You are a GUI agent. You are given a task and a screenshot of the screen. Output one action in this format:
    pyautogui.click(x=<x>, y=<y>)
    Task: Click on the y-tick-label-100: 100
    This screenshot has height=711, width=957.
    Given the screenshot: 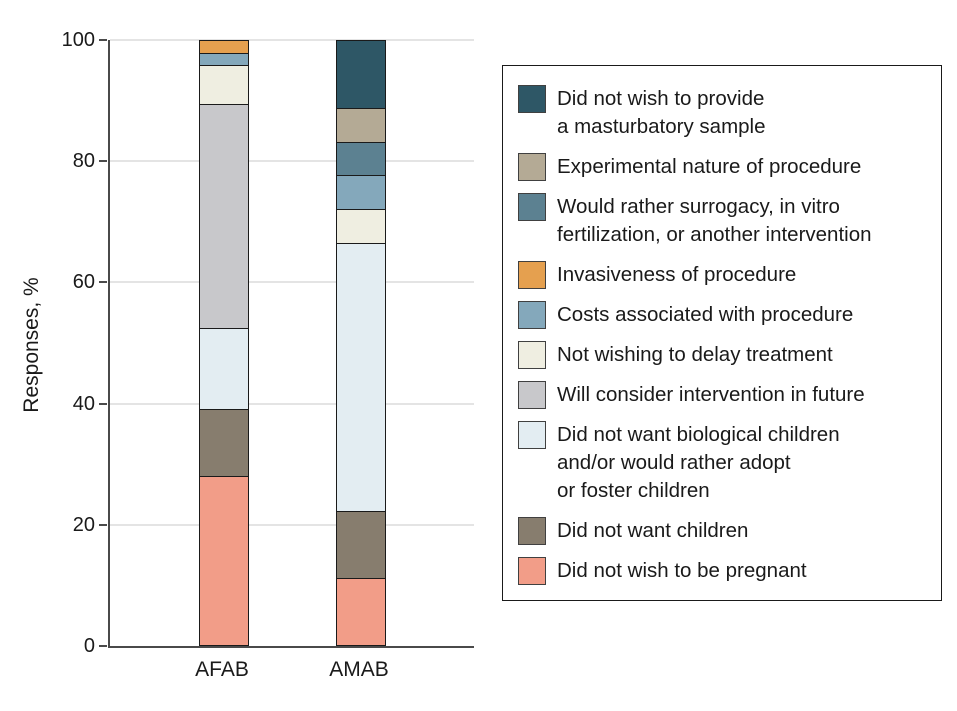 What is the action you would take?
    pyautogui.click(x=78, y=40)
    